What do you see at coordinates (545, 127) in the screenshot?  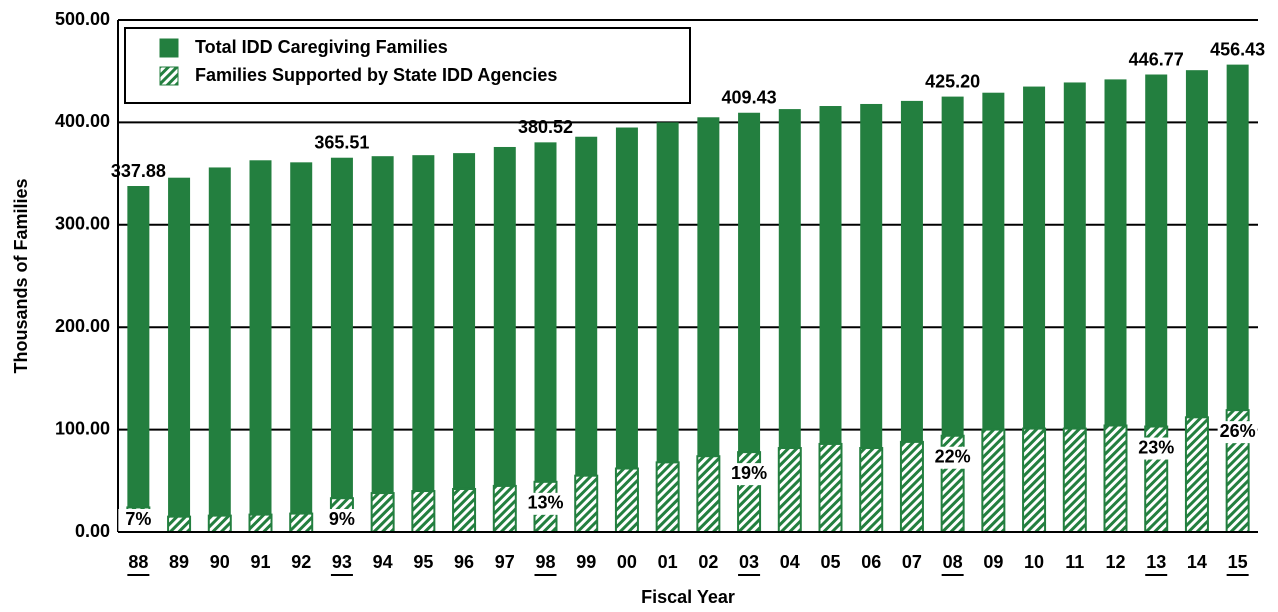 I see `value-label: 380.52` at bounding box center [545, 127].